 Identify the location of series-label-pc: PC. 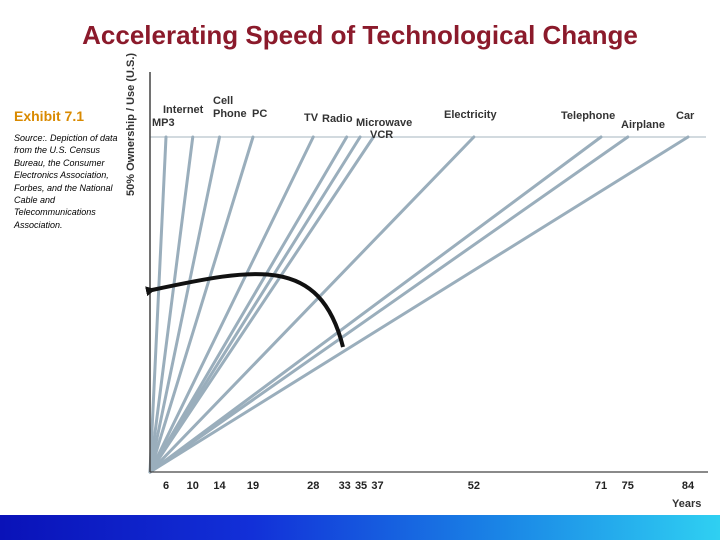
(259, 114).